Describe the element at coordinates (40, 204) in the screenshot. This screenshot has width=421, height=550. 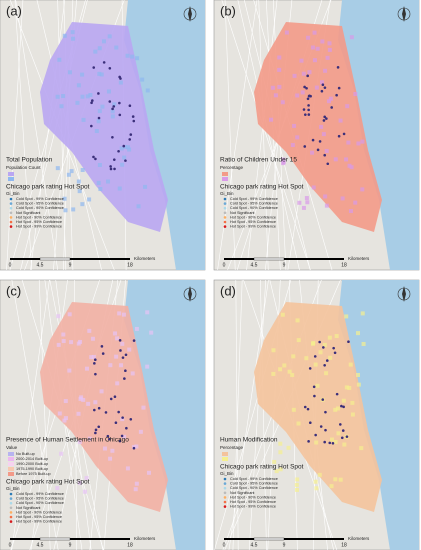
I see `hotspot-class: Cold Spot - 95% Confidence` at that location.